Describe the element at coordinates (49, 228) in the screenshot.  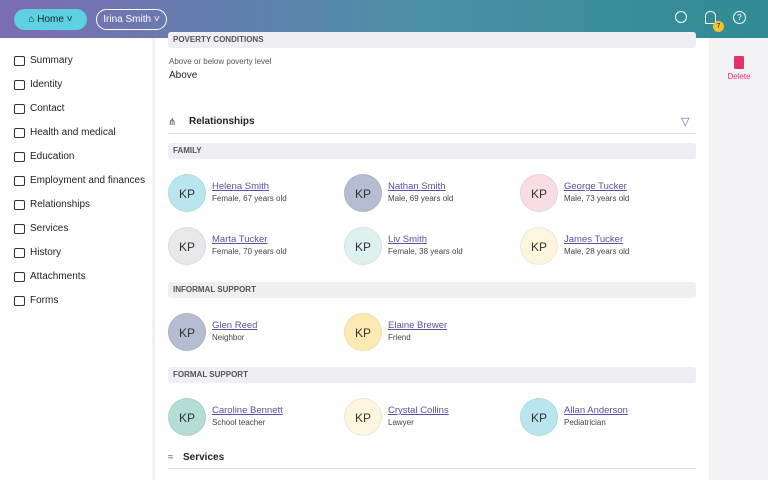
I see `nav-item: Services` at that location.